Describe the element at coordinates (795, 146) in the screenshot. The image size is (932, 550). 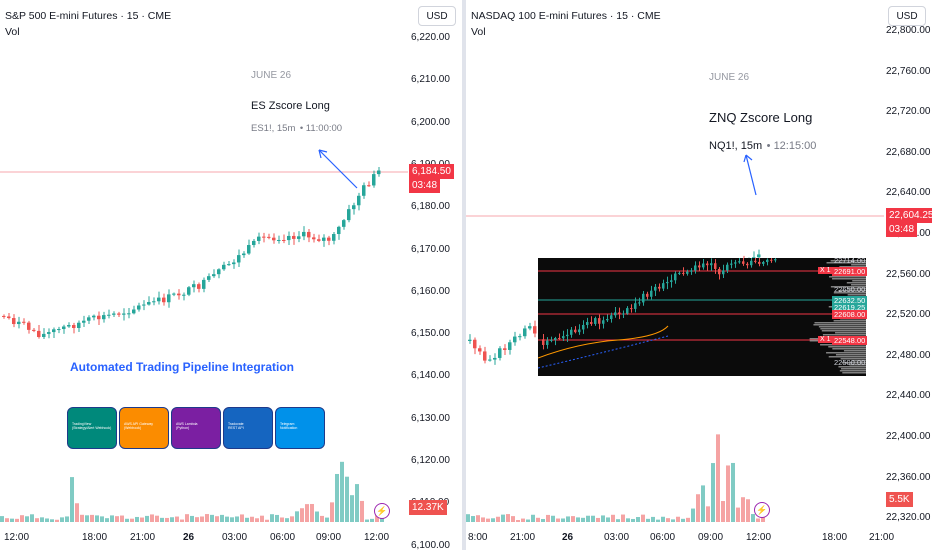
I see `nq-annotation-time: 12:15:00` at that location.